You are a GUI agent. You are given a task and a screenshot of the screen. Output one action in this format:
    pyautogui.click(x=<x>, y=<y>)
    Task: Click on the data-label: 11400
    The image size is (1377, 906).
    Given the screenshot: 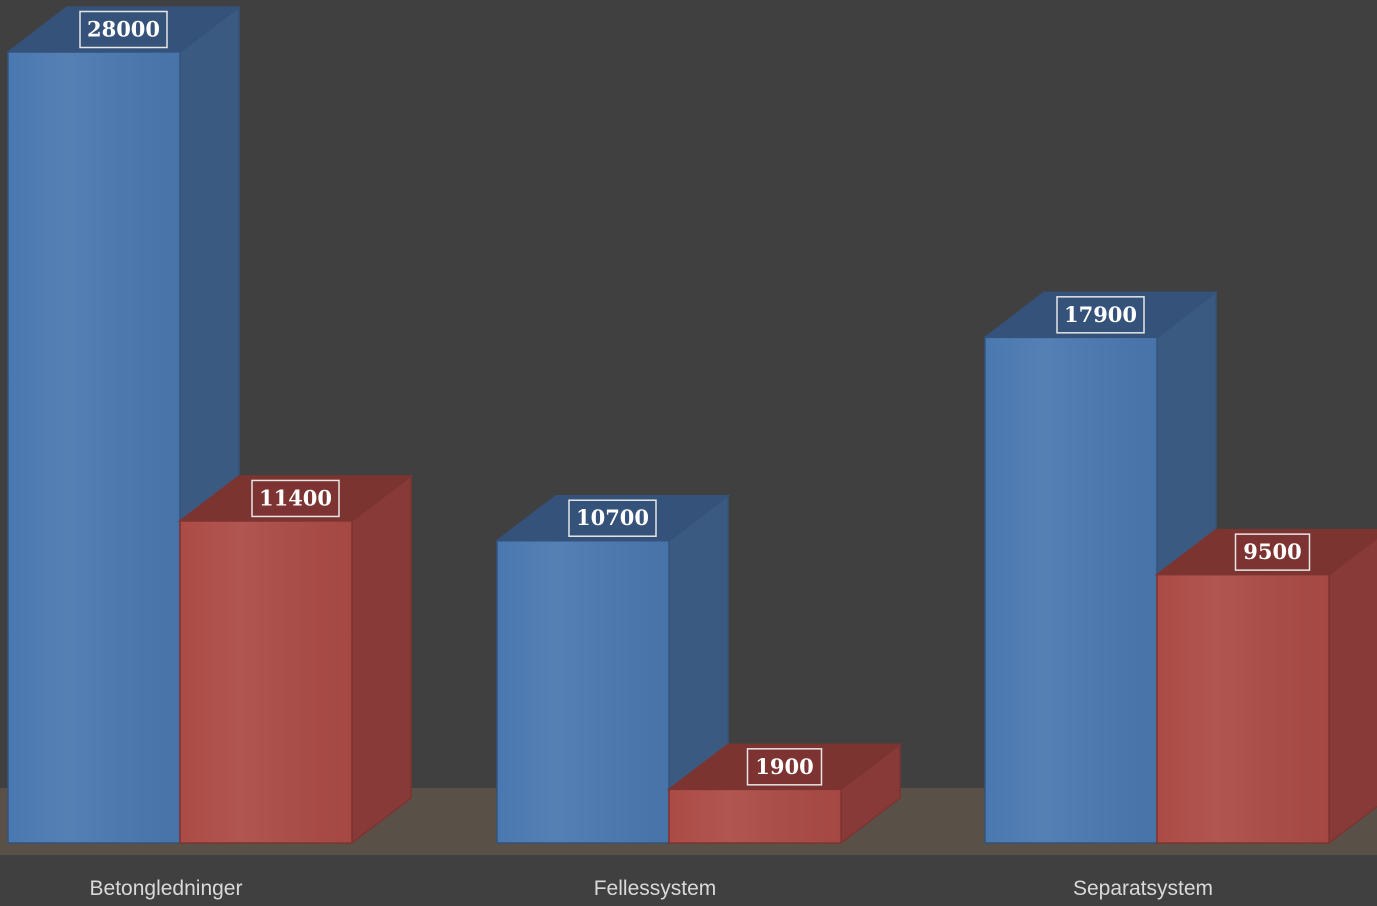 What is the action you would take?
    pyautogui.click(x=295, y=498)
    